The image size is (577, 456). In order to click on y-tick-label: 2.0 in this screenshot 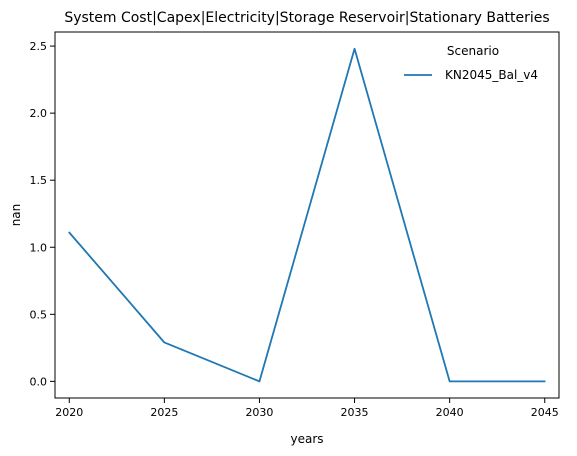, I will do `click(39, 113)`.